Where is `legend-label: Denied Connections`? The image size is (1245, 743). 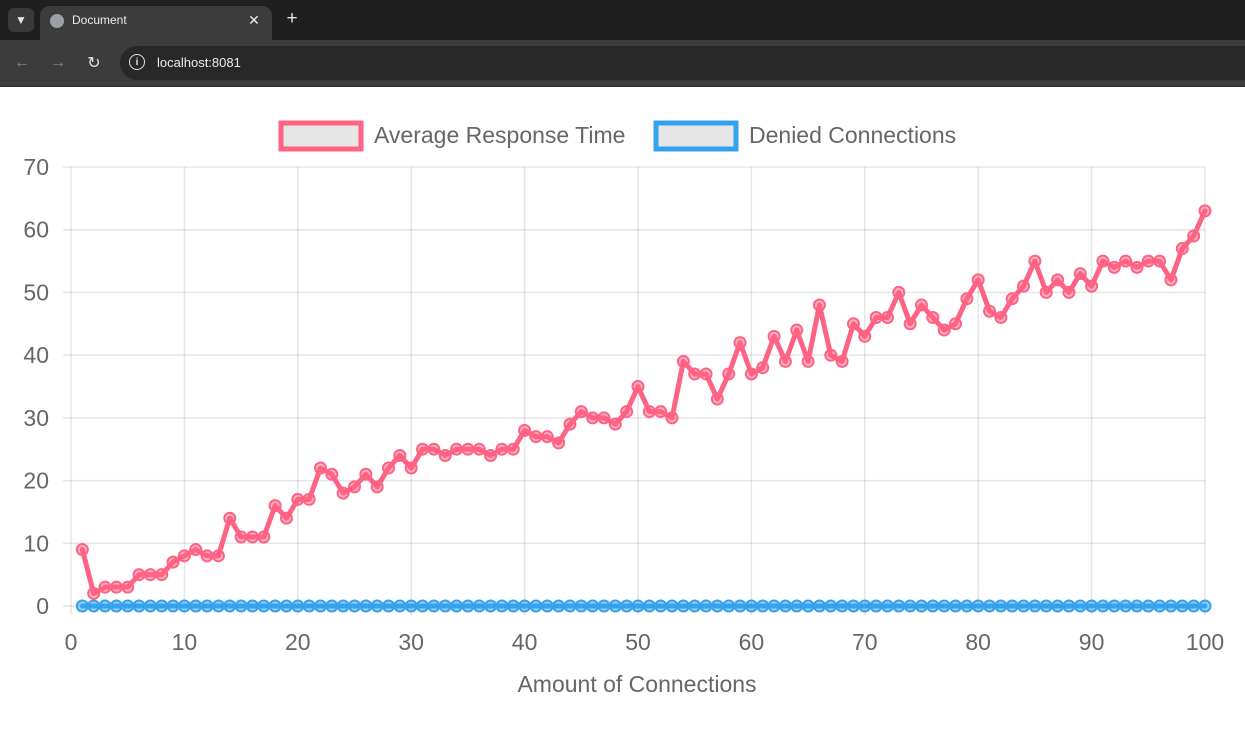 legend-label: Denied Connections is located at coordinates (852, 135).